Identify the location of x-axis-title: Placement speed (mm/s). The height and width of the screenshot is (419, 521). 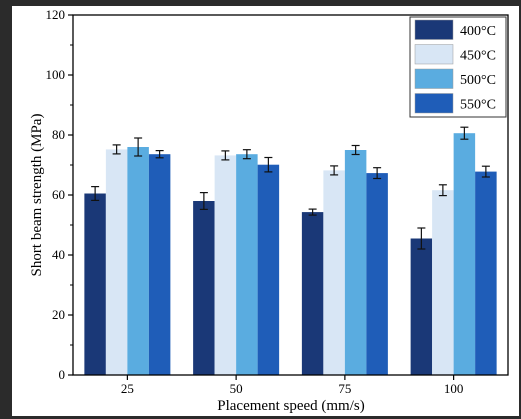
(290, 406).